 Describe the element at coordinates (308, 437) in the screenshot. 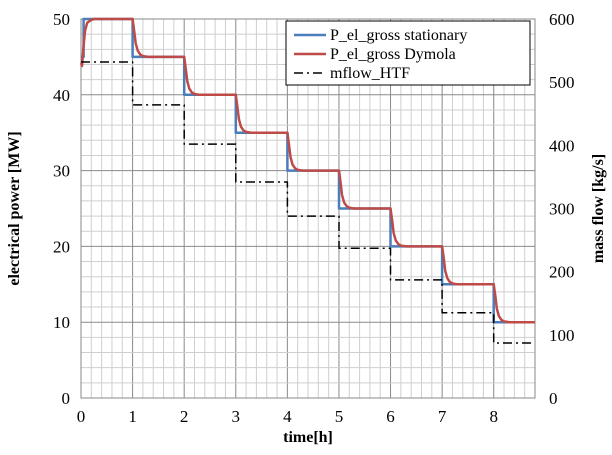

I see `x-axis-title: time[h]` at that location.